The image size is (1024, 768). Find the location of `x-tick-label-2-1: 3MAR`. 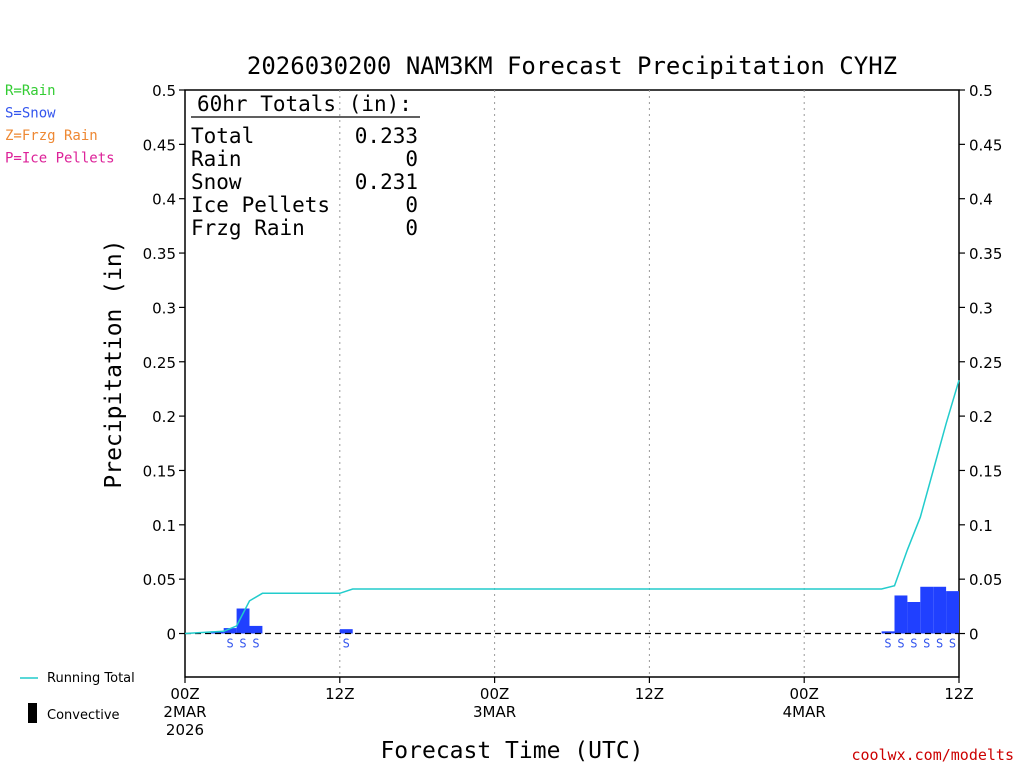

x-tick-label-2-1: 3MAR is located at coordinates (494, 712).